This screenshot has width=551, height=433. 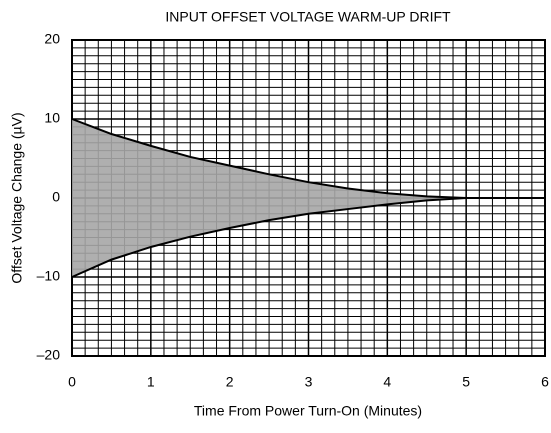 What do you see at coordinates (308, 17) in the screenshot?
I see `chart-title: INPUT OFFSET VOLTAGE WARM-UP DRIFT` at bounding box center [308, 17].